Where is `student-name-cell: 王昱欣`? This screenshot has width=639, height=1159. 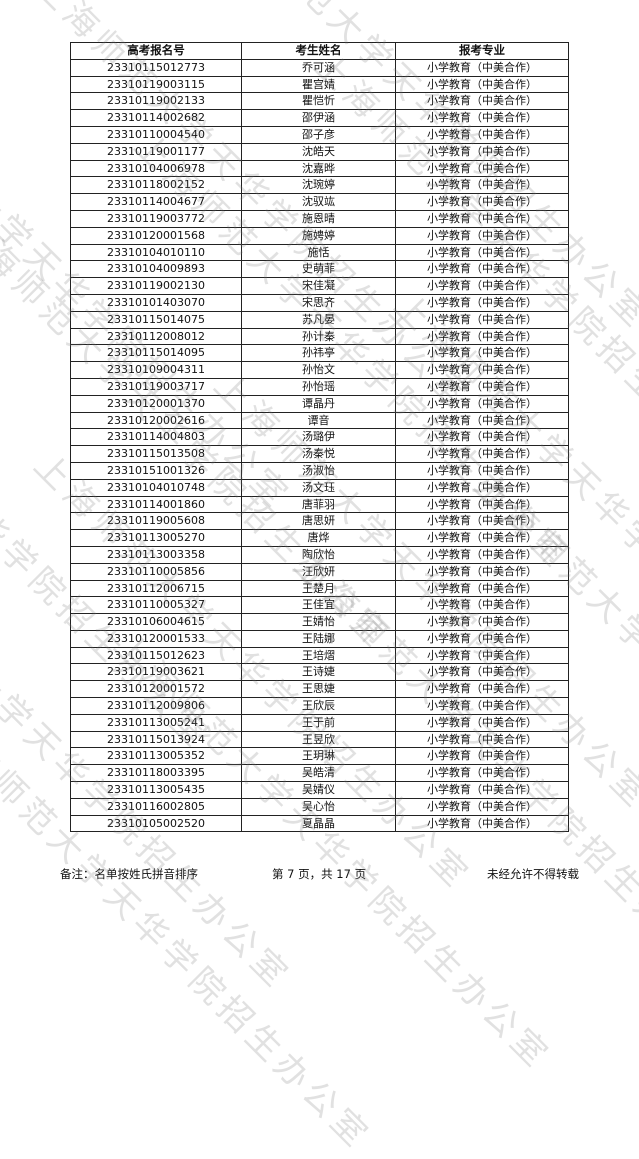 student-name-cell: 王昱欣 is located at coordinates (318, 739).